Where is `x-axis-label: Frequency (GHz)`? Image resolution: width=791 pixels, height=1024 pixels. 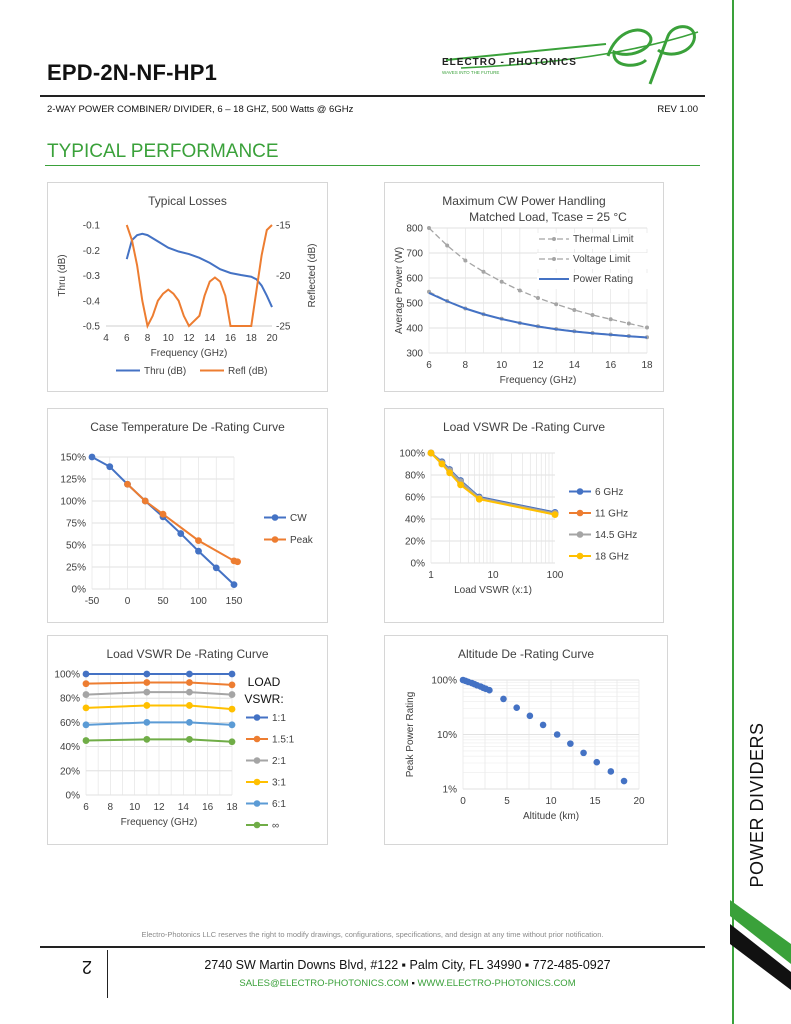 x-axis-label: Frequency (GHz) is located at coordinates (189, 353).